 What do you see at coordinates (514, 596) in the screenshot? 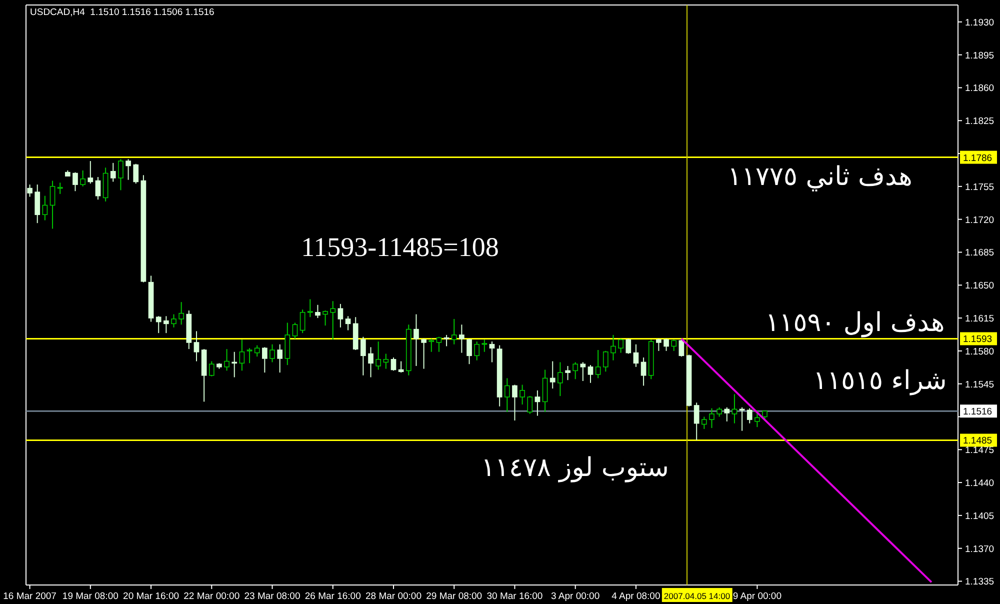
I see `x-tick-label: 30 Mar 16:00` at bounding box center [514, 596].